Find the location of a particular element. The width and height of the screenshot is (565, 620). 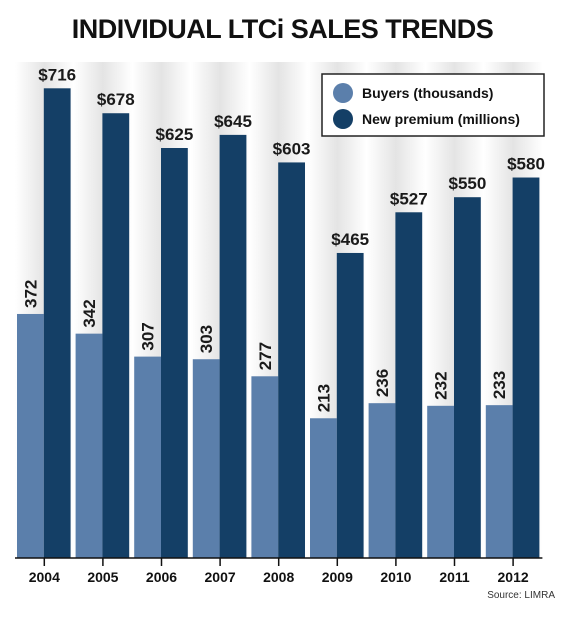

legend: Buyers (thousands) New premium (millions) is located at coordinates (433, 105).